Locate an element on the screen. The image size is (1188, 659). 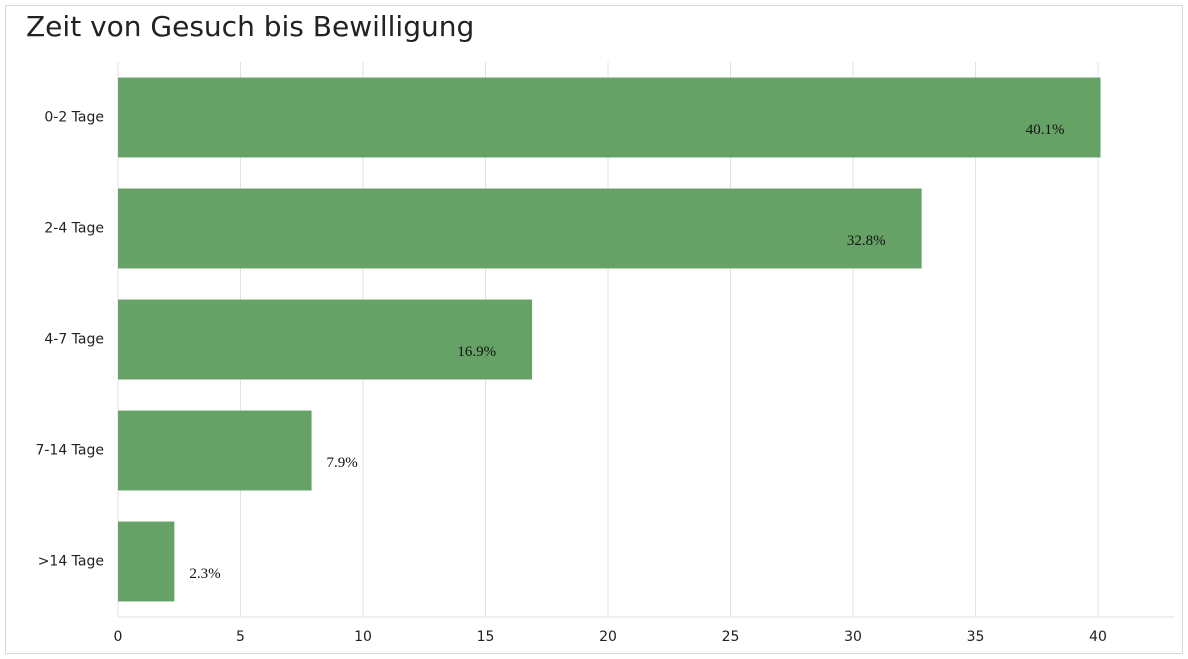
value-label: 40.1% is located at coordinates (1045, 130).